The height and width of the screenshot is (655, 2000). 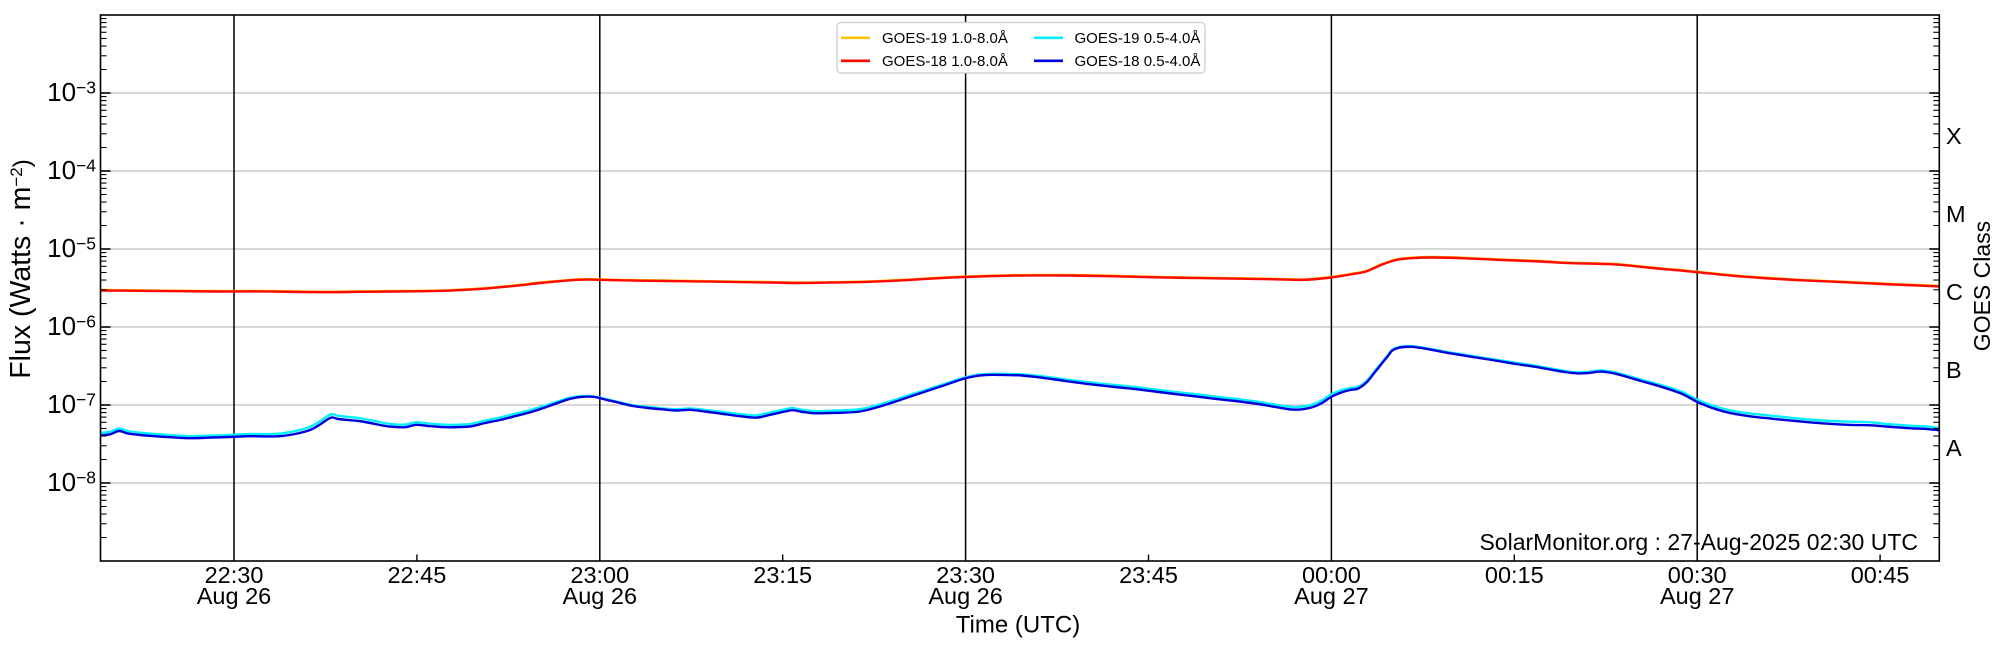 What do you see at coordinates (21, 269) in the screenshot?
I see `svg-text: Flux (Watts · m−2)` at bounding box center [21, 269].